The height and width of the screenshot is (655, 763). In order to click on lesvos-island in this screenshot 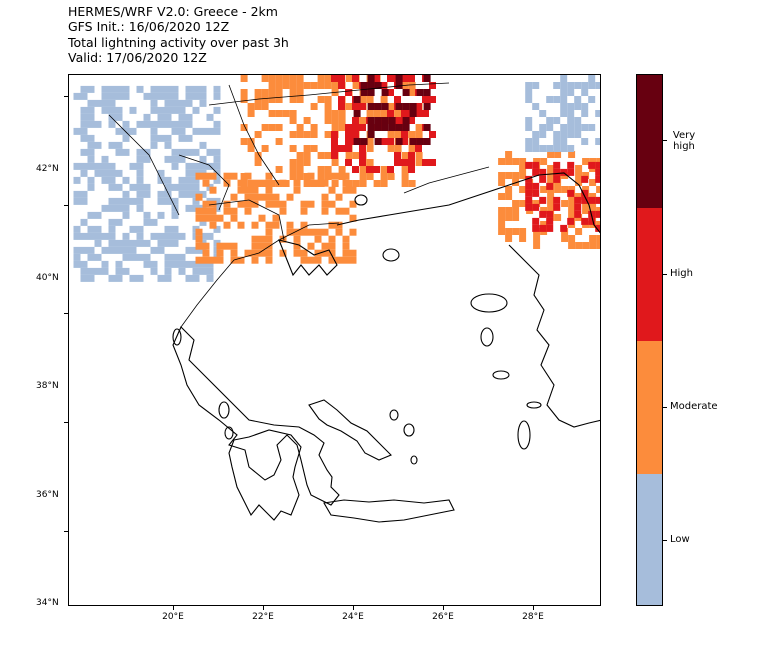, I will do `click(489, 303)`.